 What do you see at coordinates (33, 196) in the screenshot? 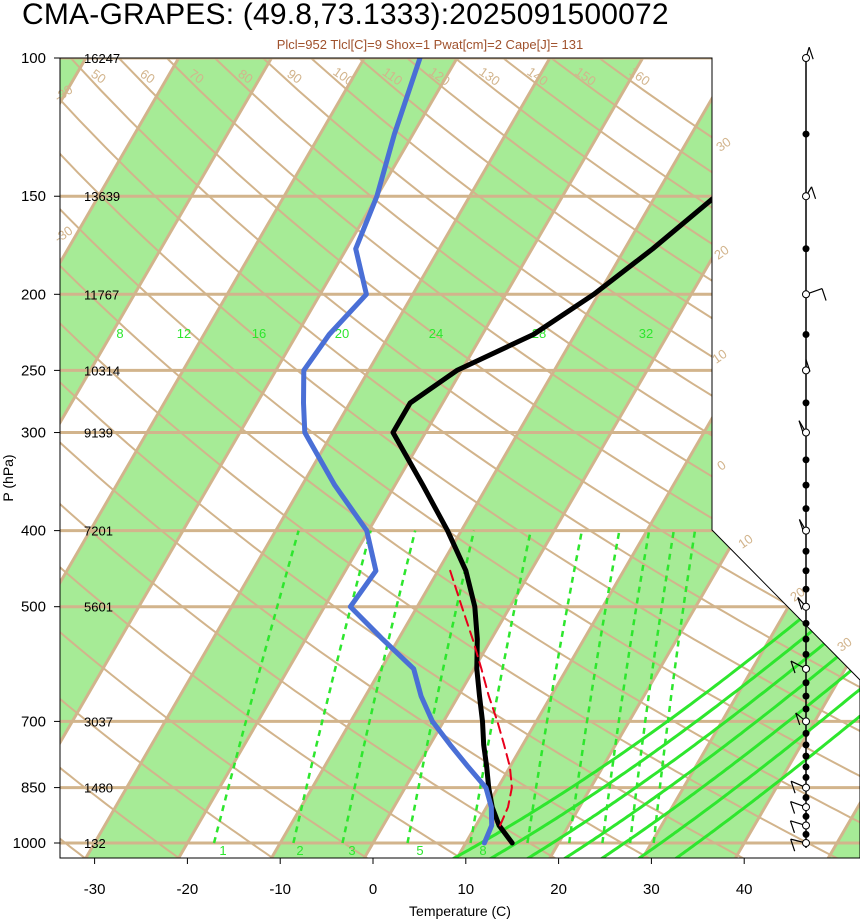
I see `y-tick-label: 150` at bounding box center [33, 196].